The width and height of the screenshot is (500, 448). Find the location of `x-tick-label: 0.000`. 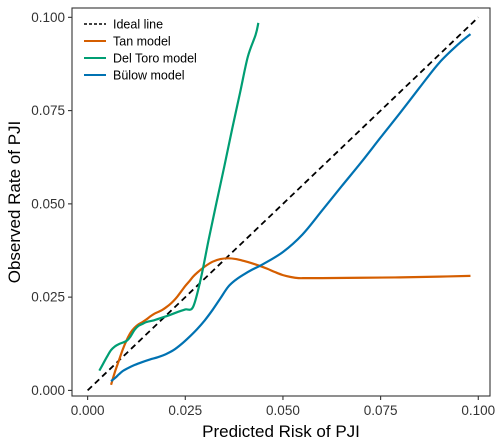

x-tick-label: 0.000 is located at coordinates (88, 410).